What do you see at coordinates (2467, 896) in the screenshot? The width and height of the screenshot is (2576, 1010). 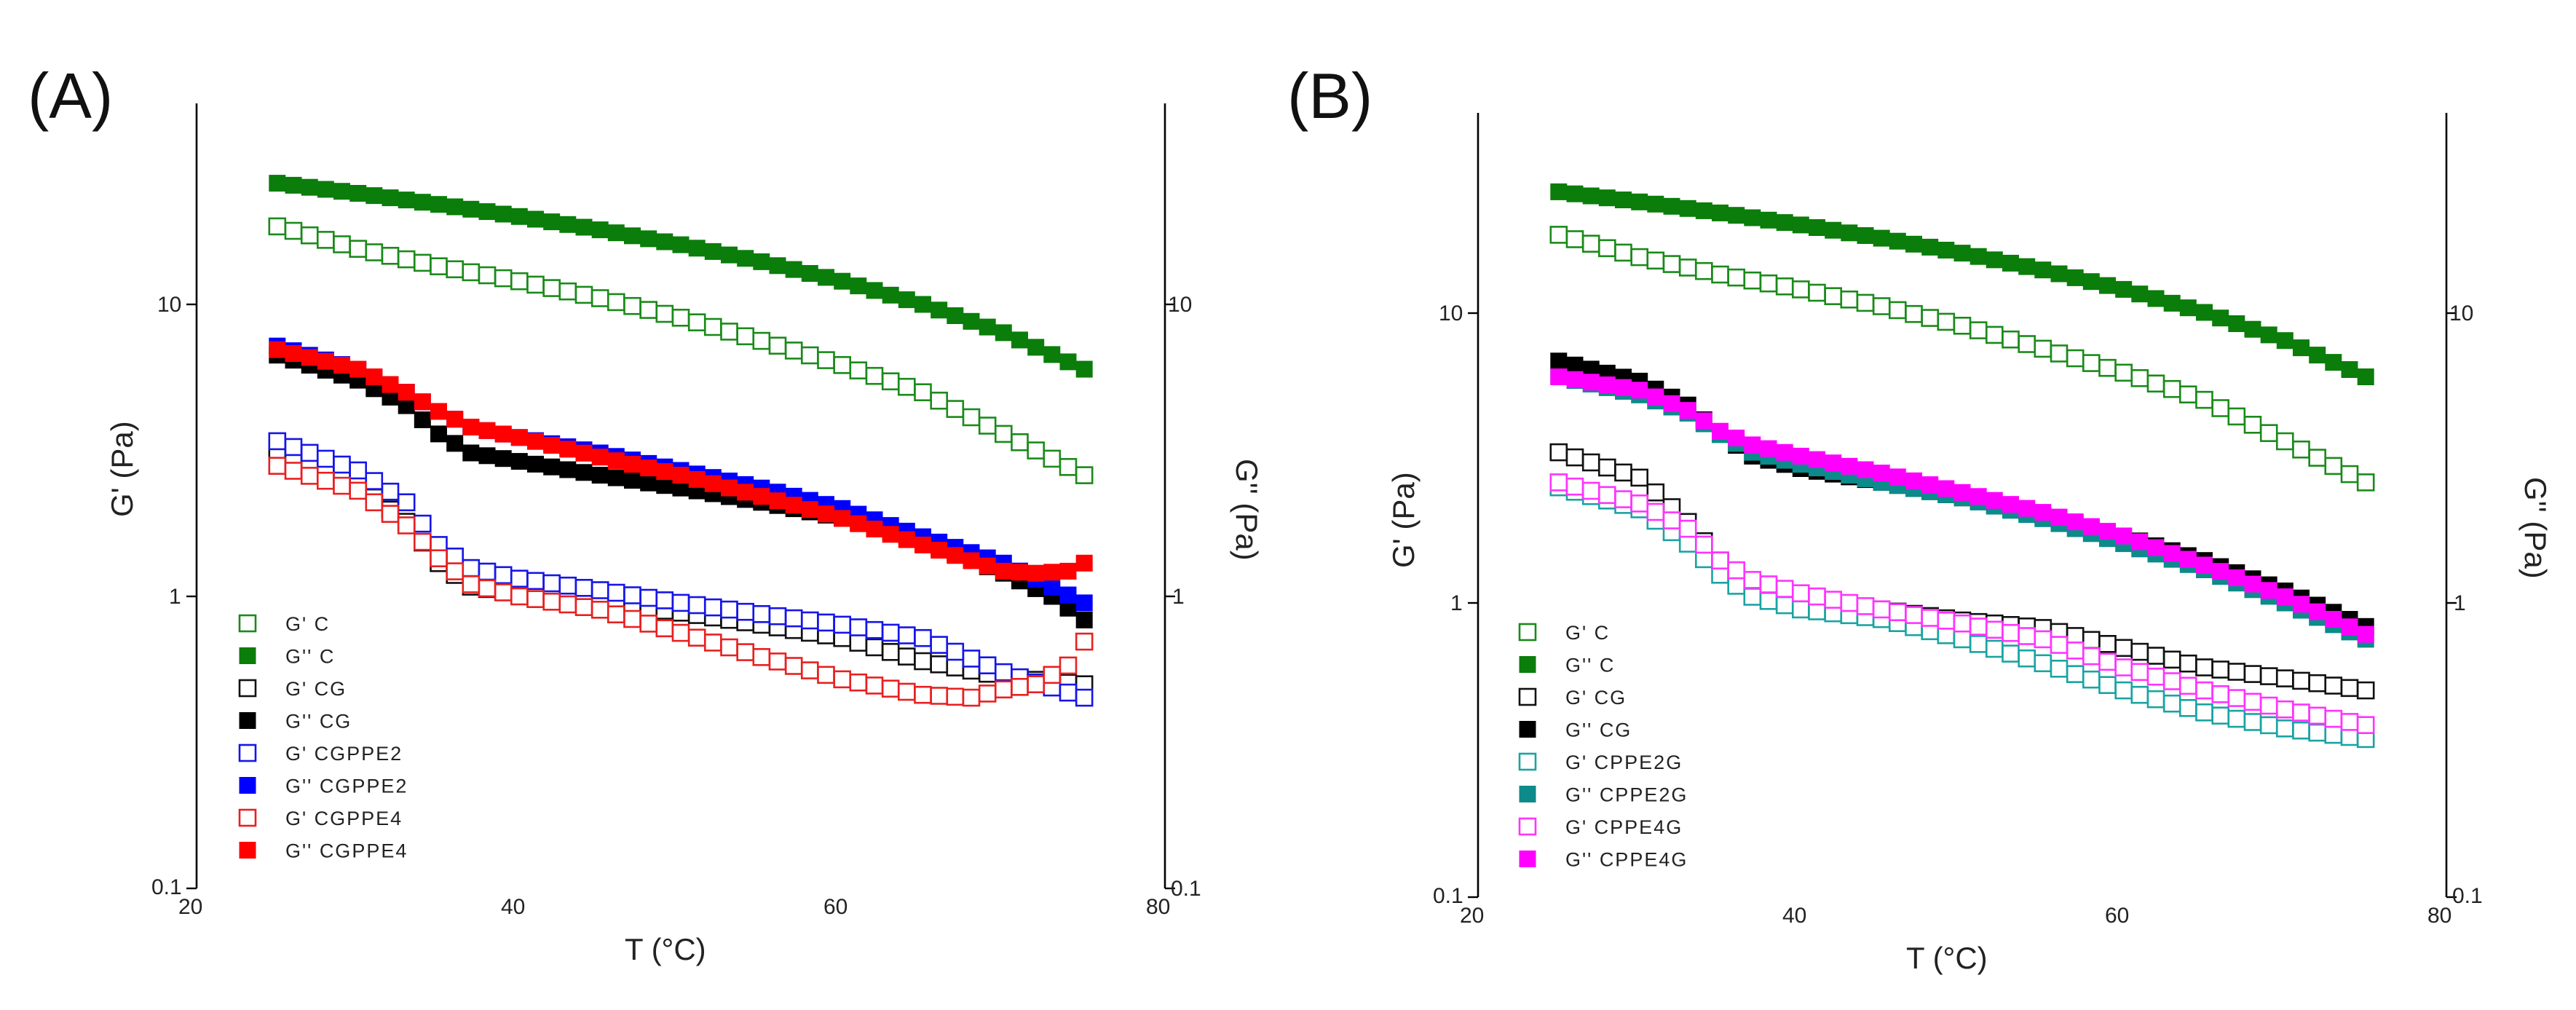 I see `panel-b-y2tick-label: 0.1` at bounding box center [2467, 896].